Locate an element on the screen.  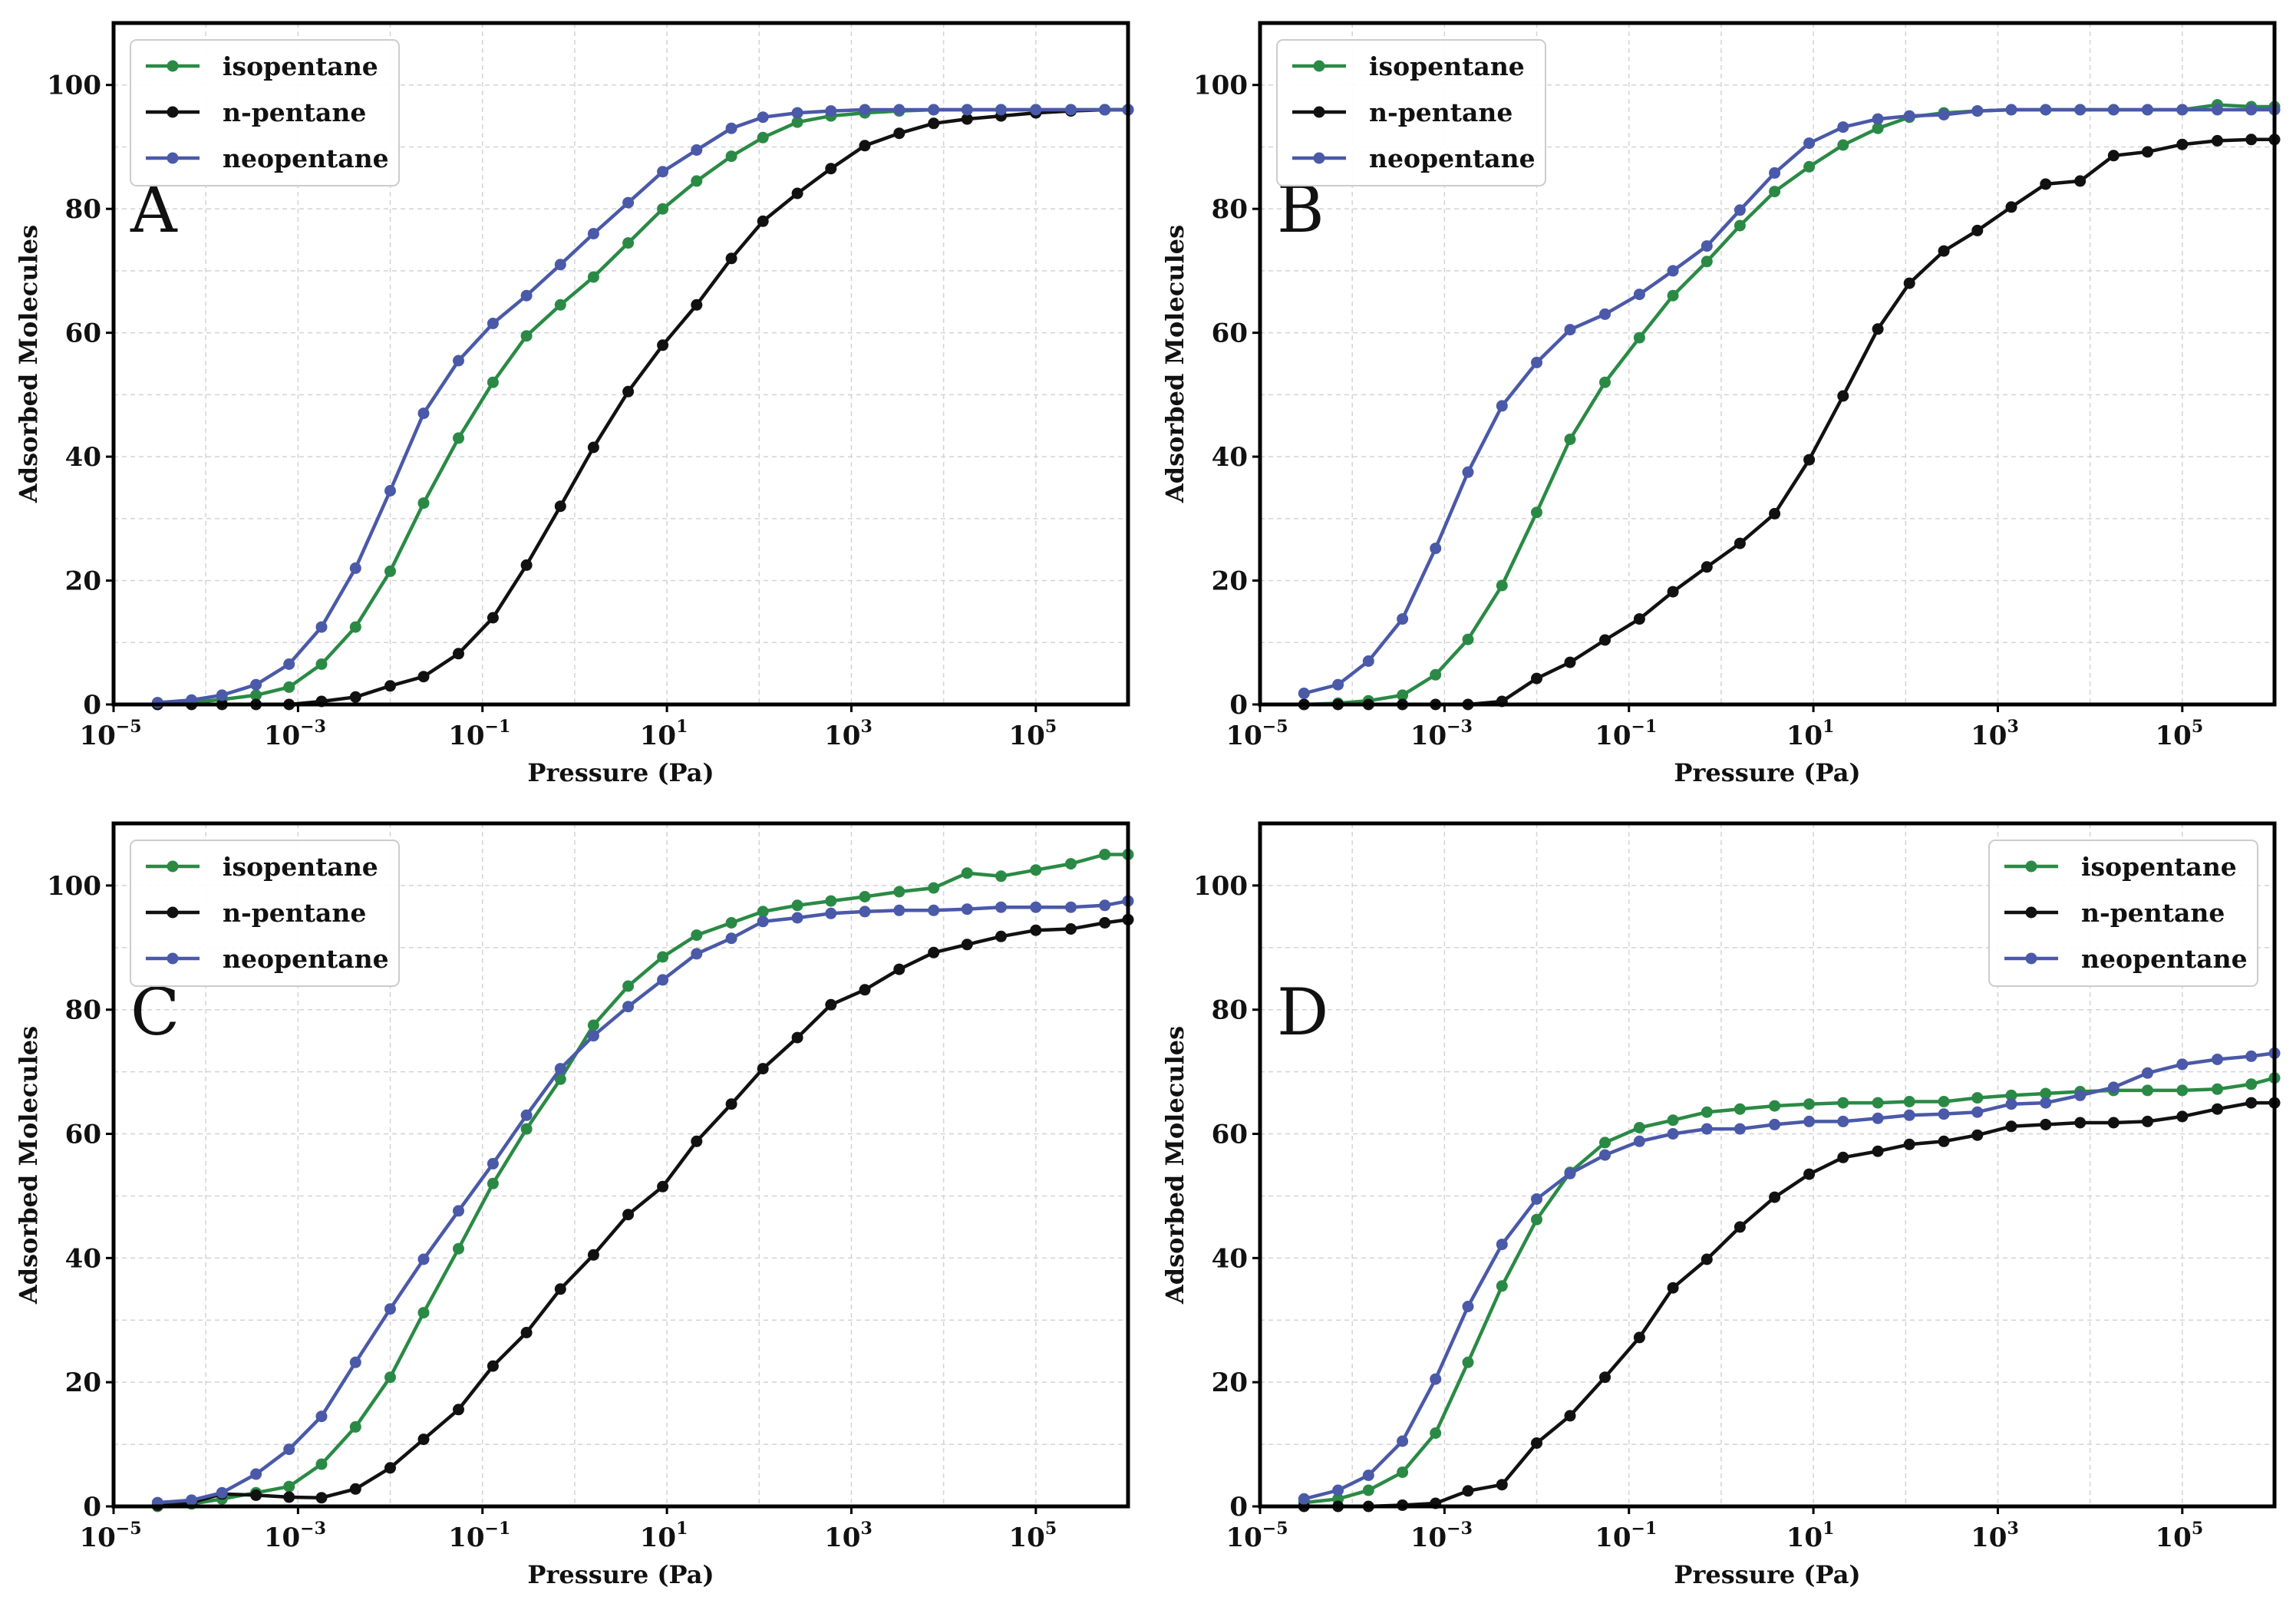
legend-label: neopentane is located at coordinates (306, 158).